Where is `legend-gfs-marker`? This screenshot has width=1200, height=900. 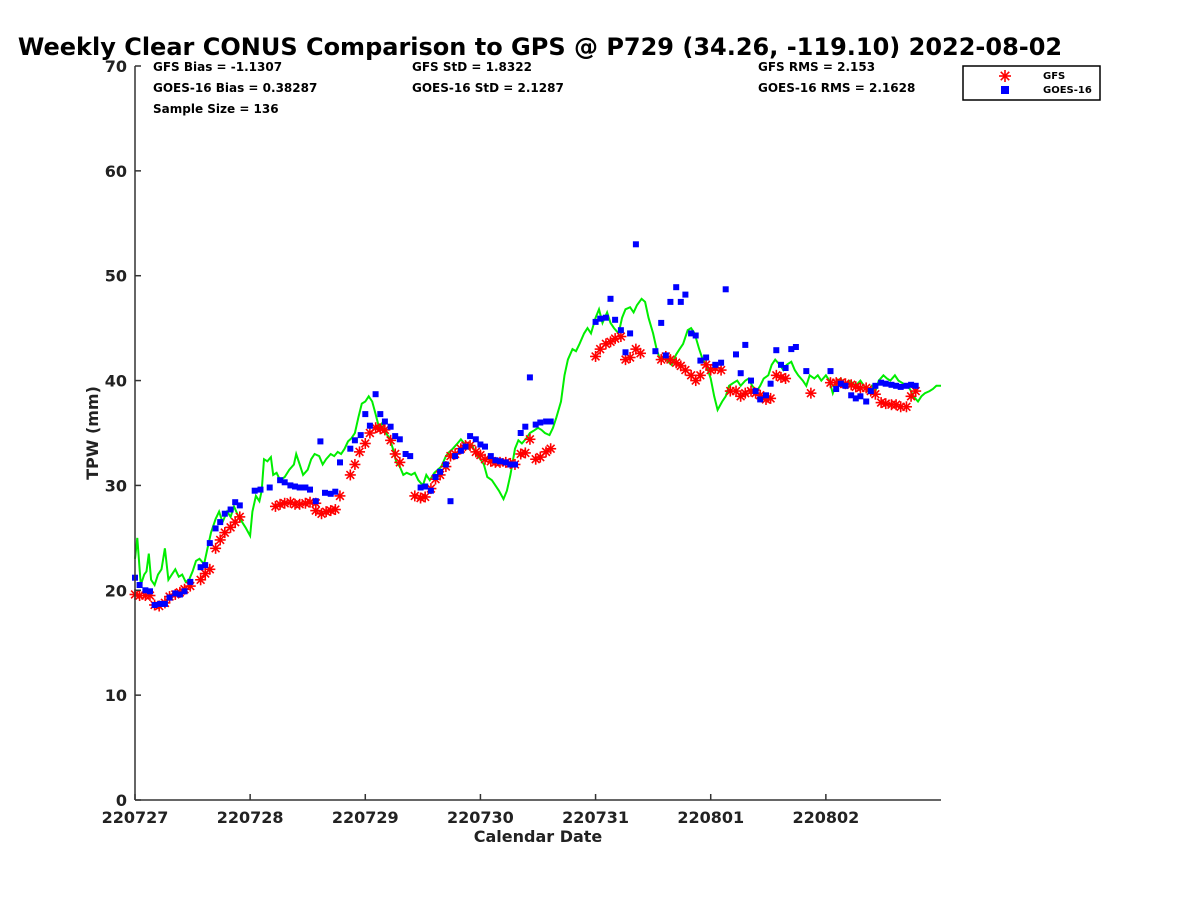
legend-gfs-marker is located at coordinates (1005, 76).